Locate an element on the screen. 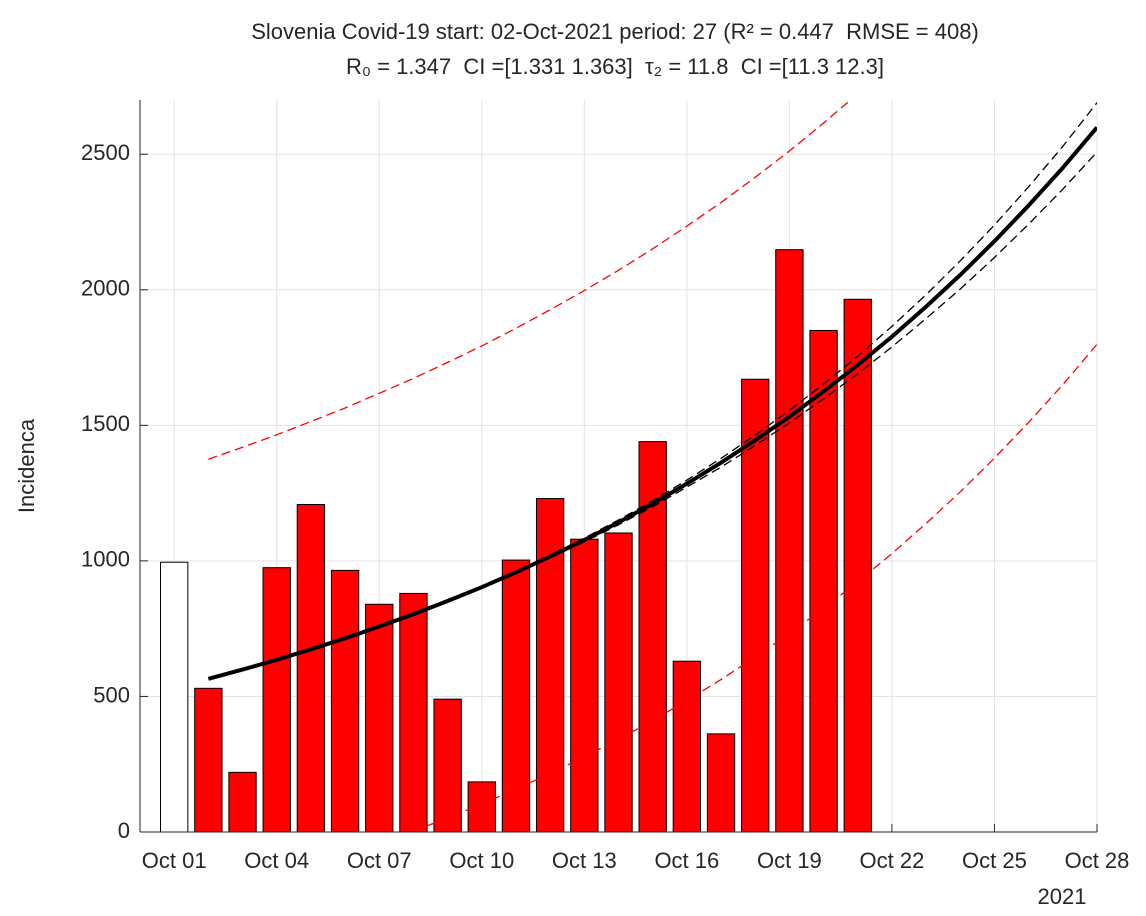  y-tick-label: 1000 is located at coordinates (105, 559).